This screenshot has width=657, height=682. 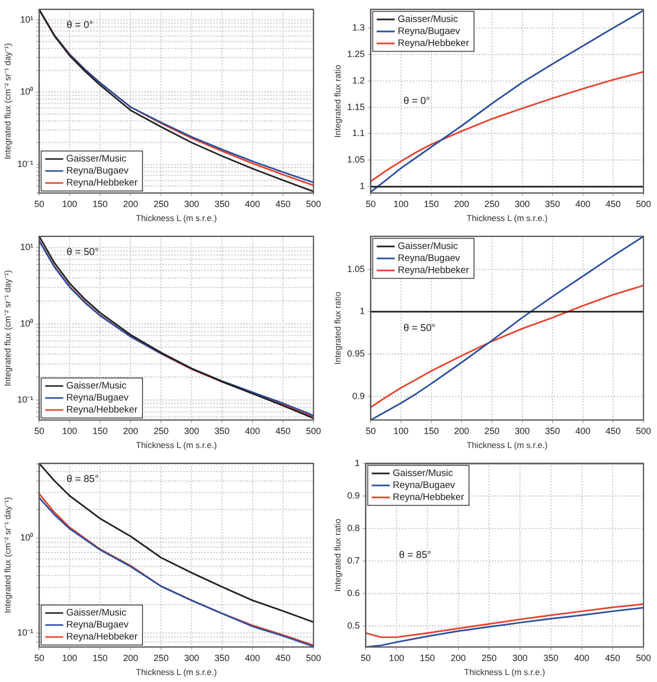 I want to click on annotation: θ = 0°, so click(x=80, y=26).